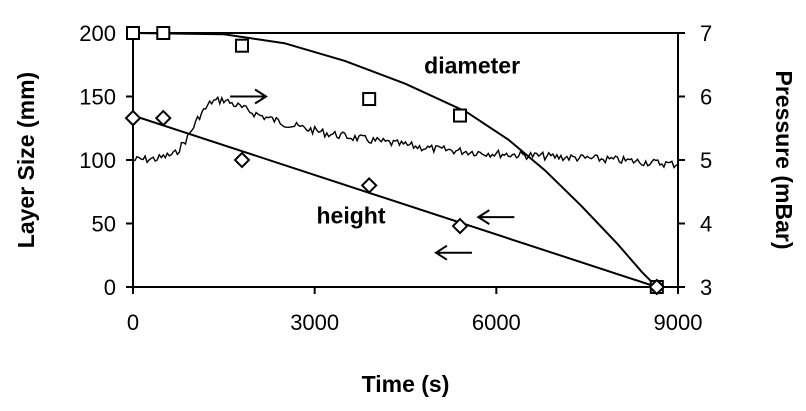 The height and width of the screenshot is (411, 806). Describe the element at coordinates (97, 33) in the screenshot. I see `y-tick-label: 200` at that location.